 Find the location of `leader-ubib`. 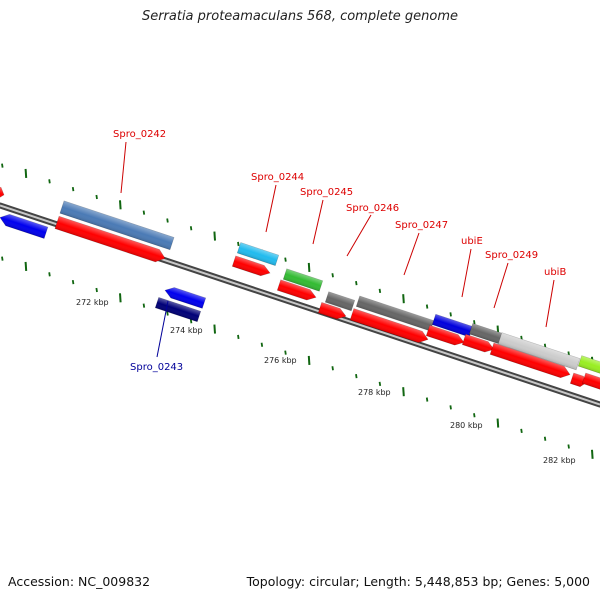

leader-ubib is located at coordinates (550, 303).